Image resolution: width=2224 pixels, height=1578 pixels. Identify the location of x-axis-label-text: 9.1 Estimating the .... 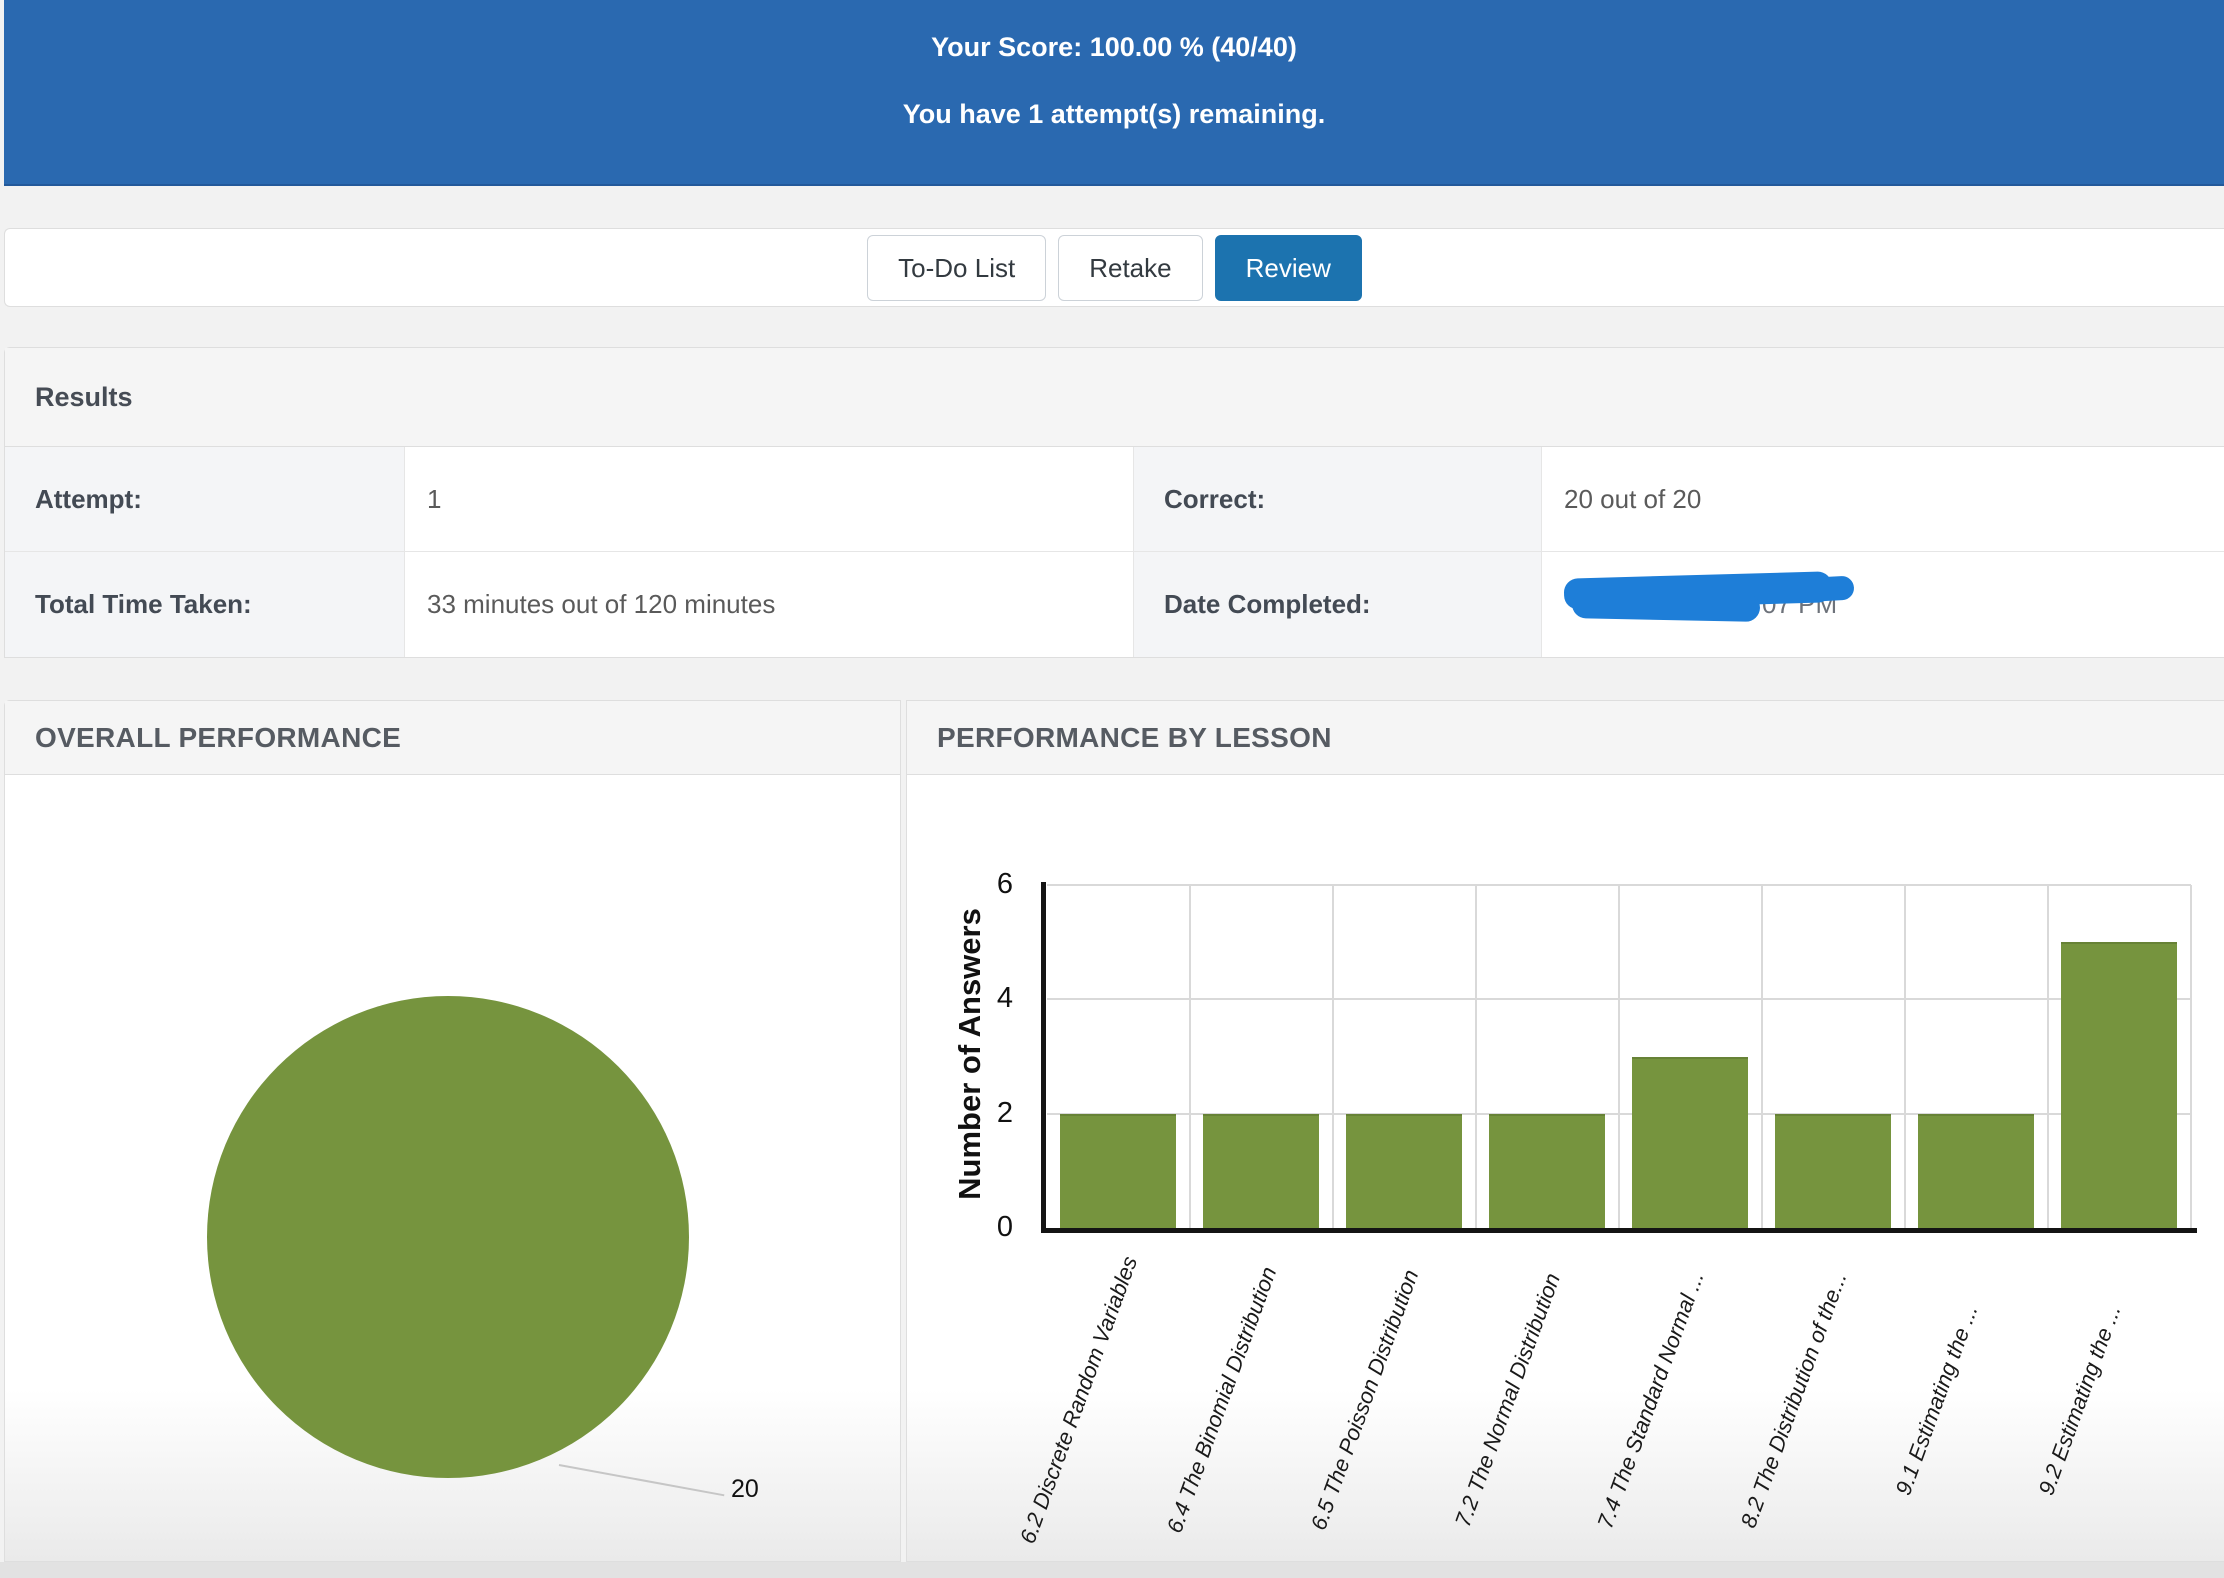
(1936, 1400).